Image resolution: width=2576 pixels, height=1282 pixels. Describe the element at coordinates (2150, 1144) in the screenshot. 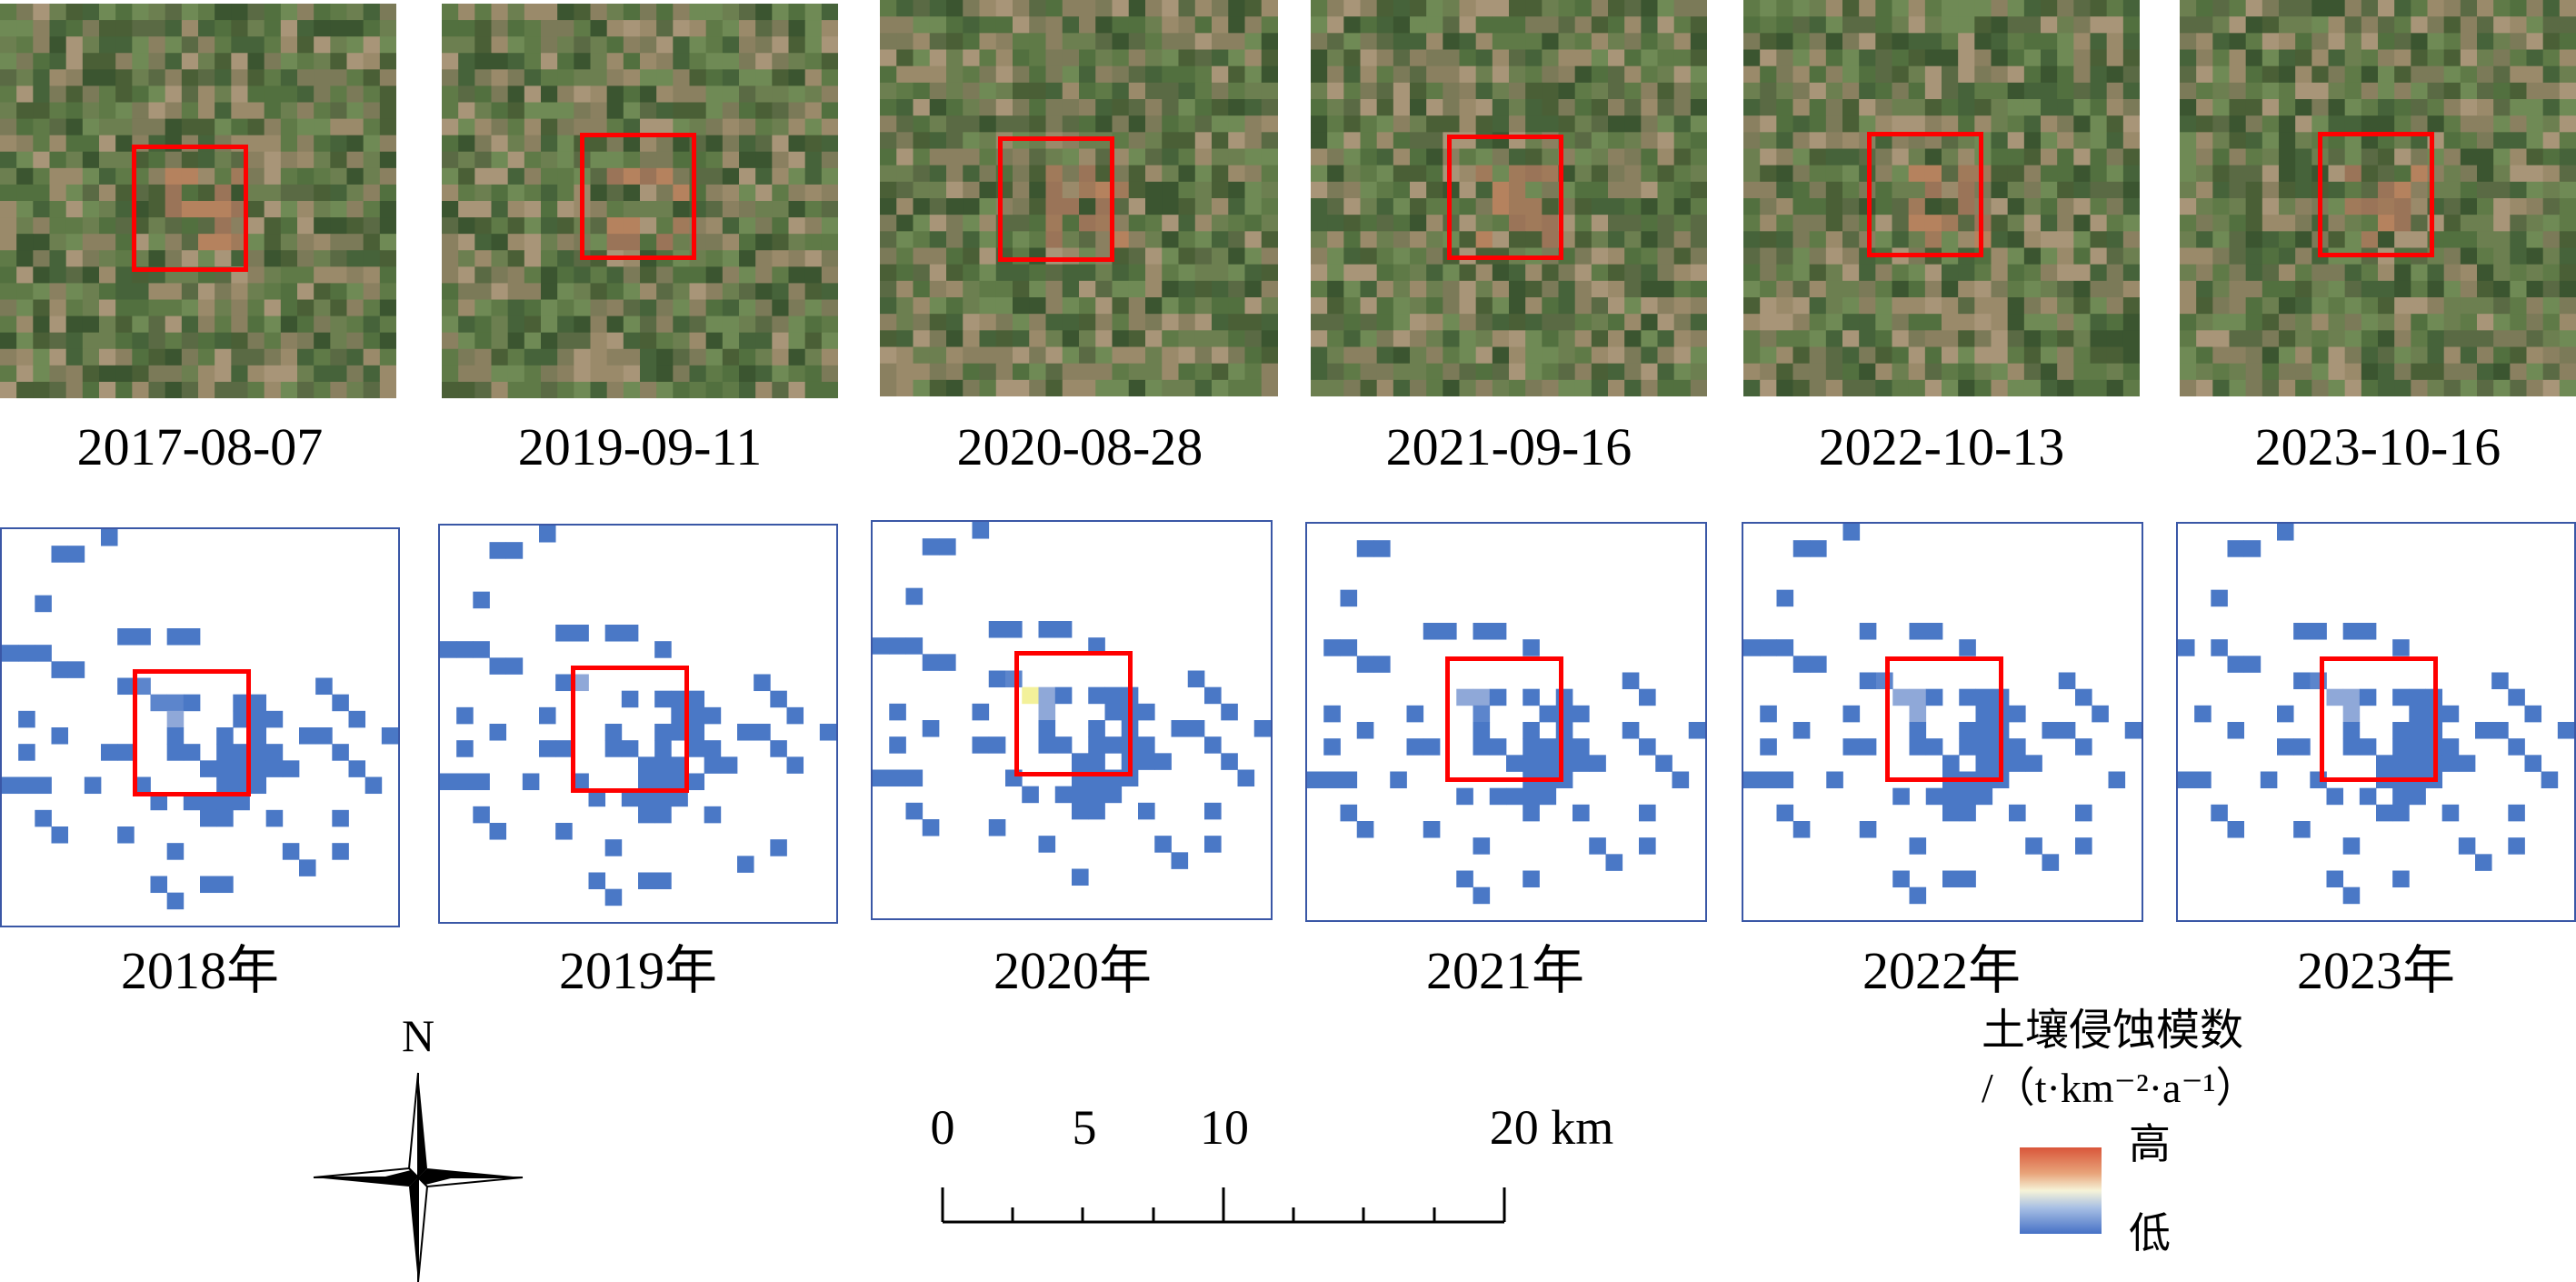

I see `legend-high-label: 高` at that location.